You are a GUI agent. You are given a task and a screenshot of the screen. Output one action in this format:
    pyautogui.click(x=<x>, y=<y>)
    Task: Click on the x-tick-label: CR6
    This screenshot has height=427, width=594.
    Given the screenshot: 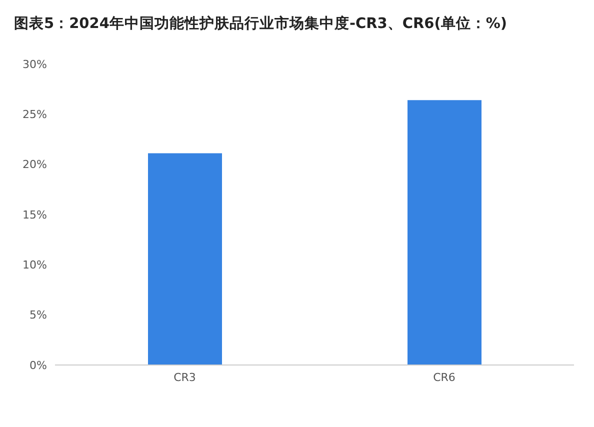 What is the action you would take?
    pyautogui.click(x=444, y=377)
    